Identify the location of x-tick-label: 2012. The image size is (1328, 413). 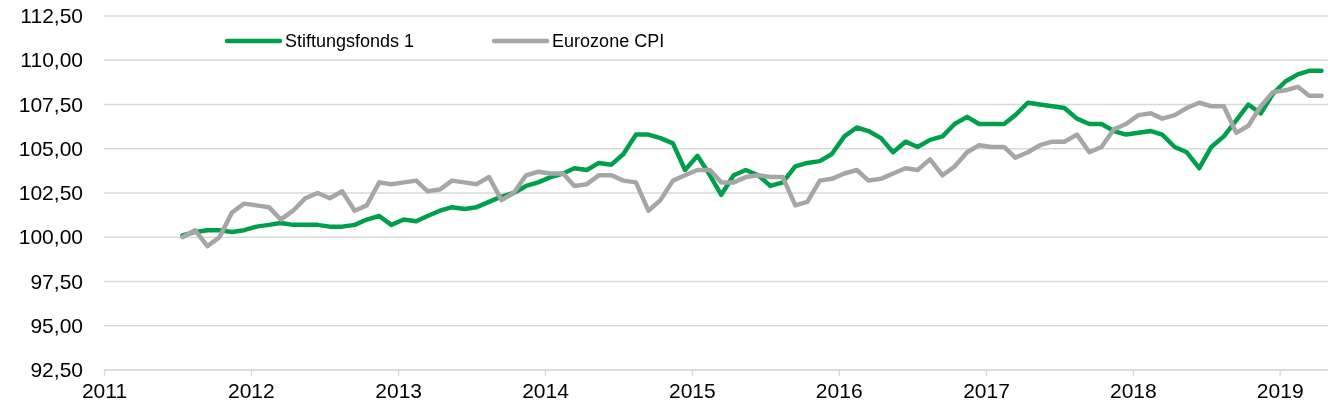
(251, 390).